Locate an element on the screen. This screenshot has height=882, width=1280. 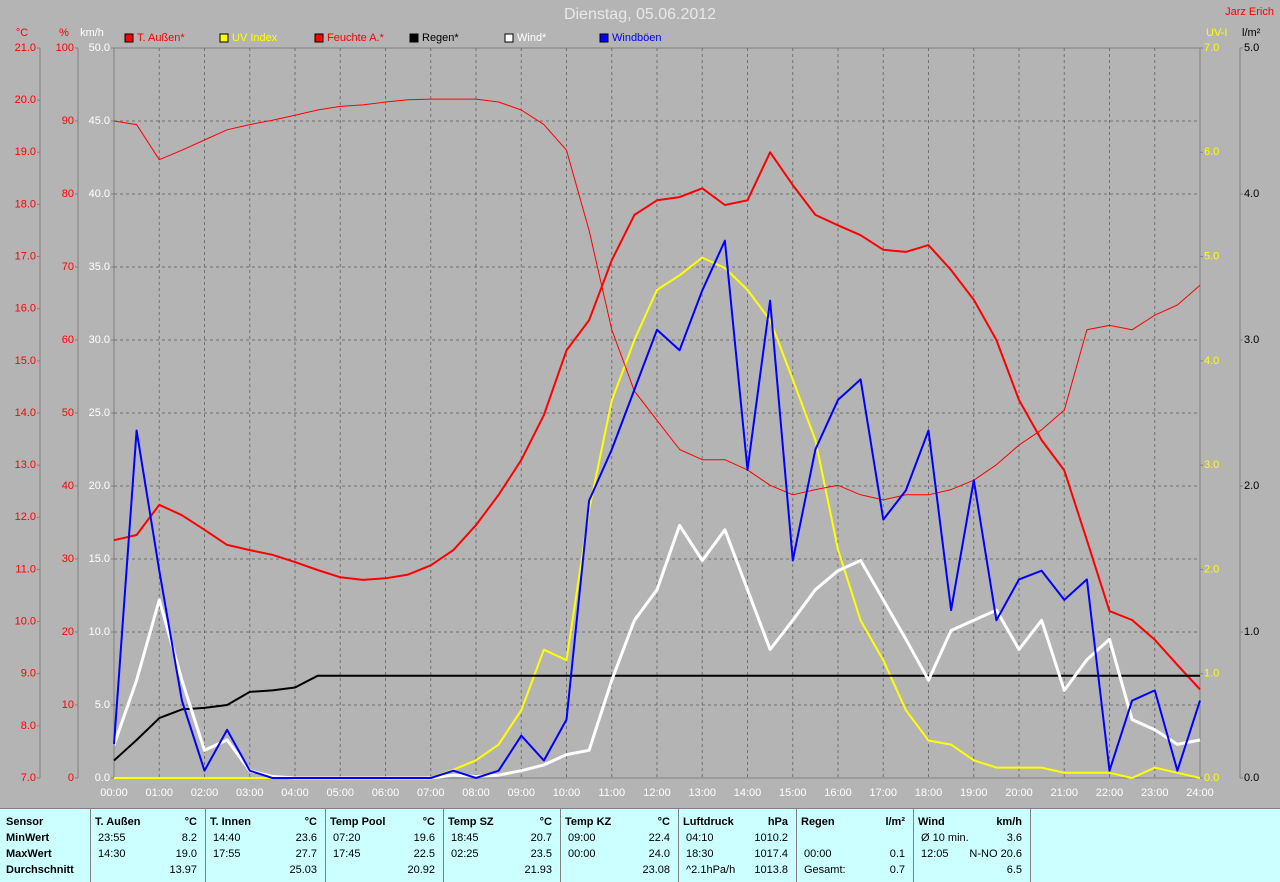
table-cell: N-NO 20.6 is located at coordinates (995, 854).